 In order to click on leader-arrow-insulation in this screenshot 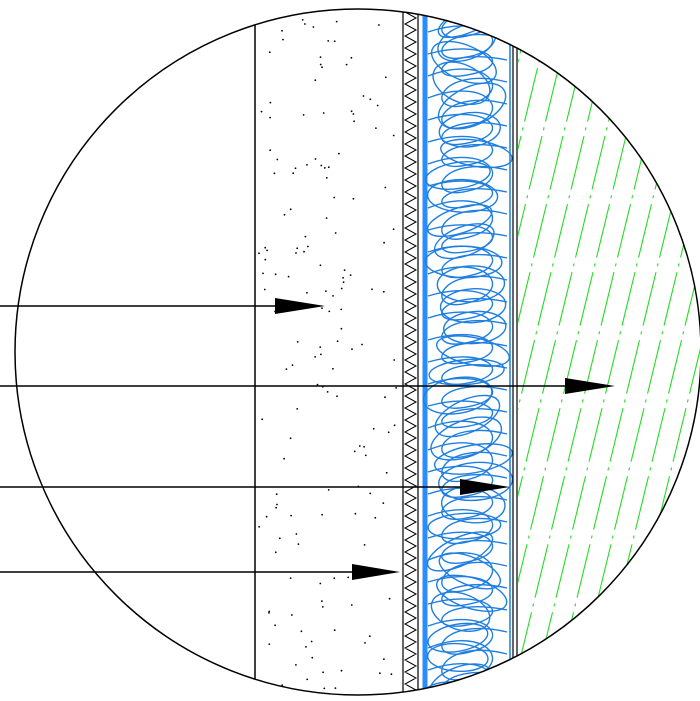, I will do `click(255, 487)`.